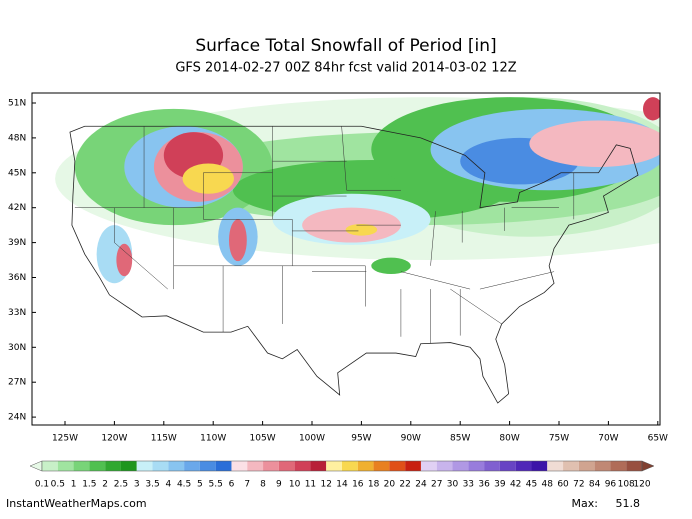  Describe the element at coordinates (626, 485) in the screenshot. I see `colorbar-label: 108` at that location.